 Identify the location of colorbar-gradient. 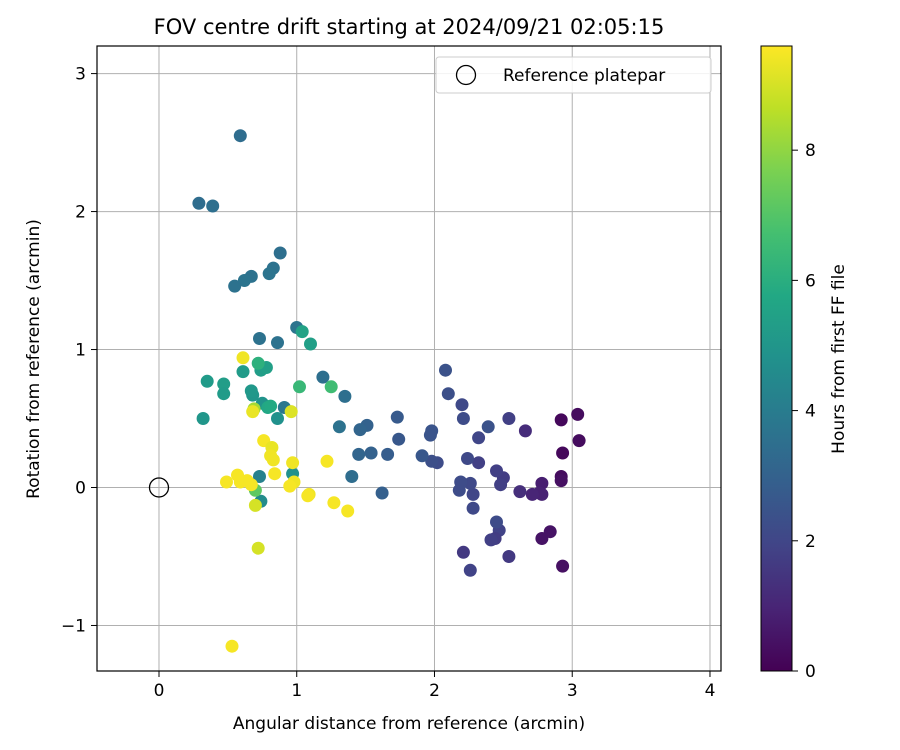
(776, 358).